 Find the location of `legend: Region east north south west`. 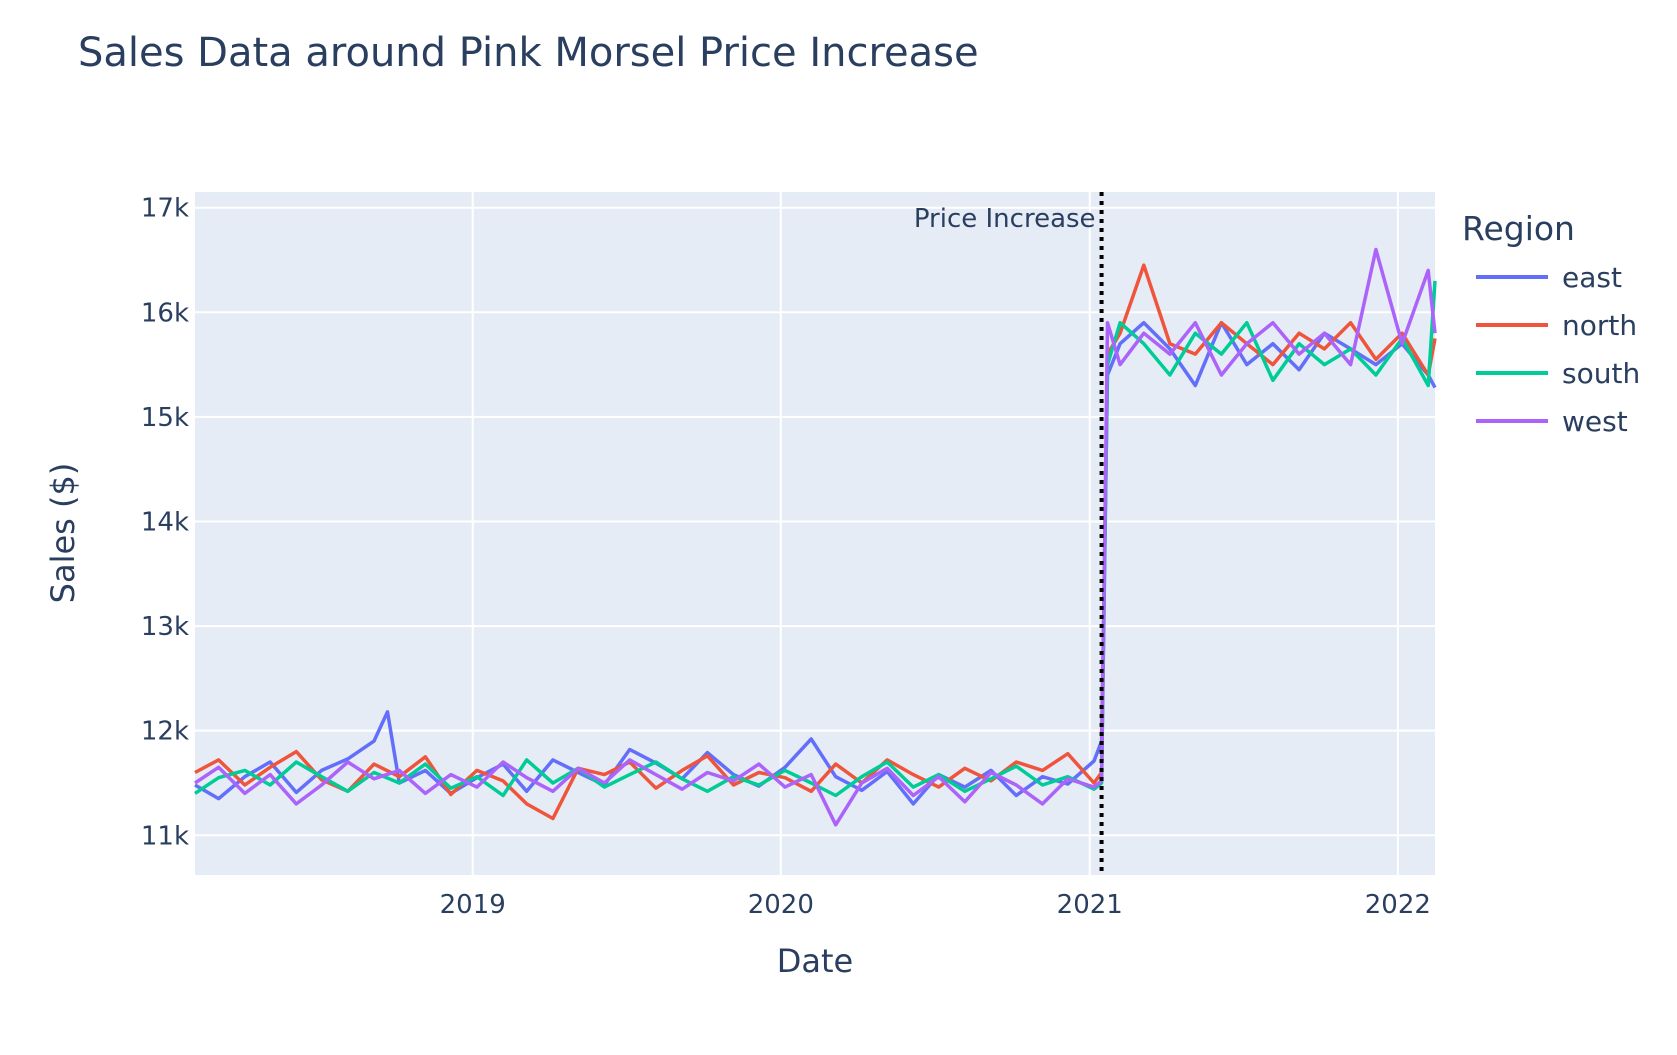

legend: Region east north south west is located at coordinates (1551, 323).